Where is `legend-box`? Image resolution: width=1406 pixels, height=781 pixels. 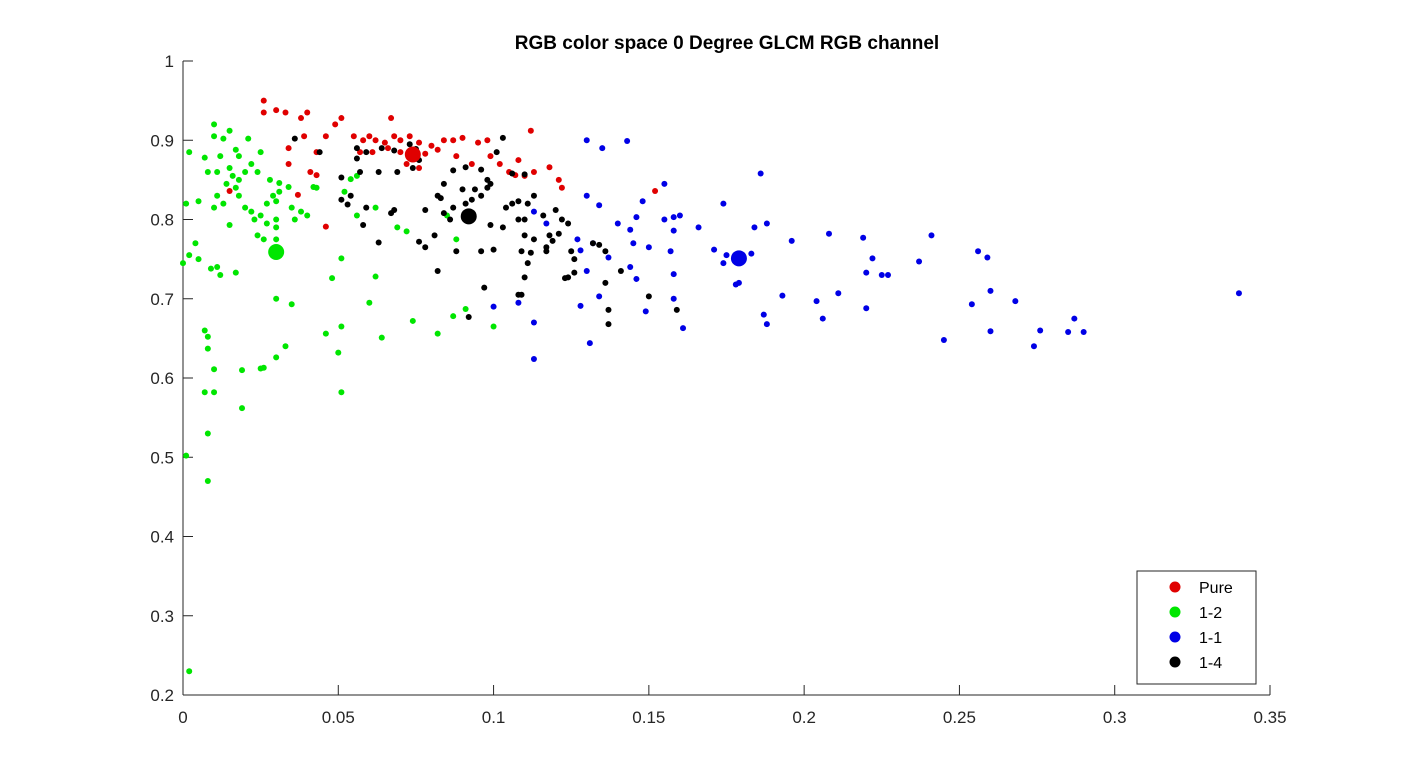
legend-box is located at coordinates (1196, 627).